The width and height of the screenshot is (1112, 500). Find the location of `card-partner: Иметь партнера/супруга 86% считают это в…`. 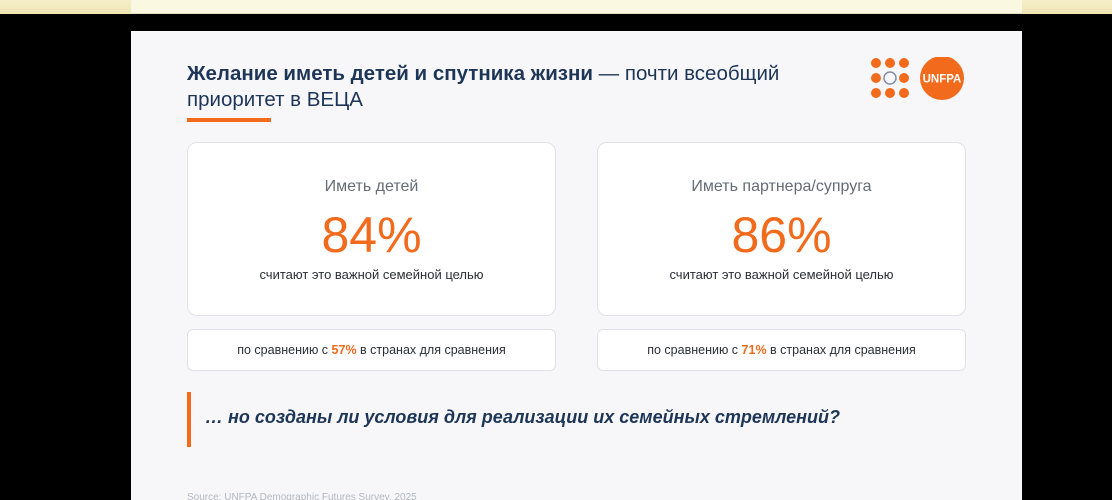

card-partner: Иметь партнера/супруга 86% считают это в… is located at coordinates (781, 229).